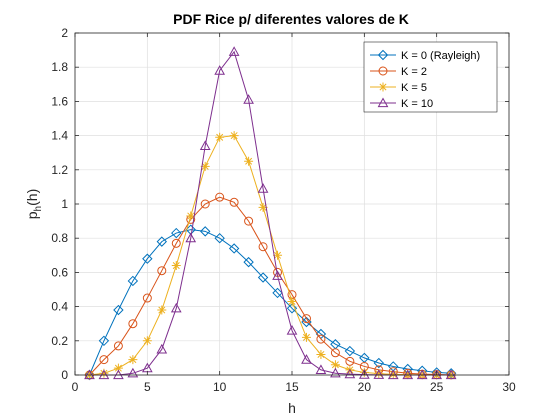  I want to click on y-tick-label: 0, so click(64, 375).